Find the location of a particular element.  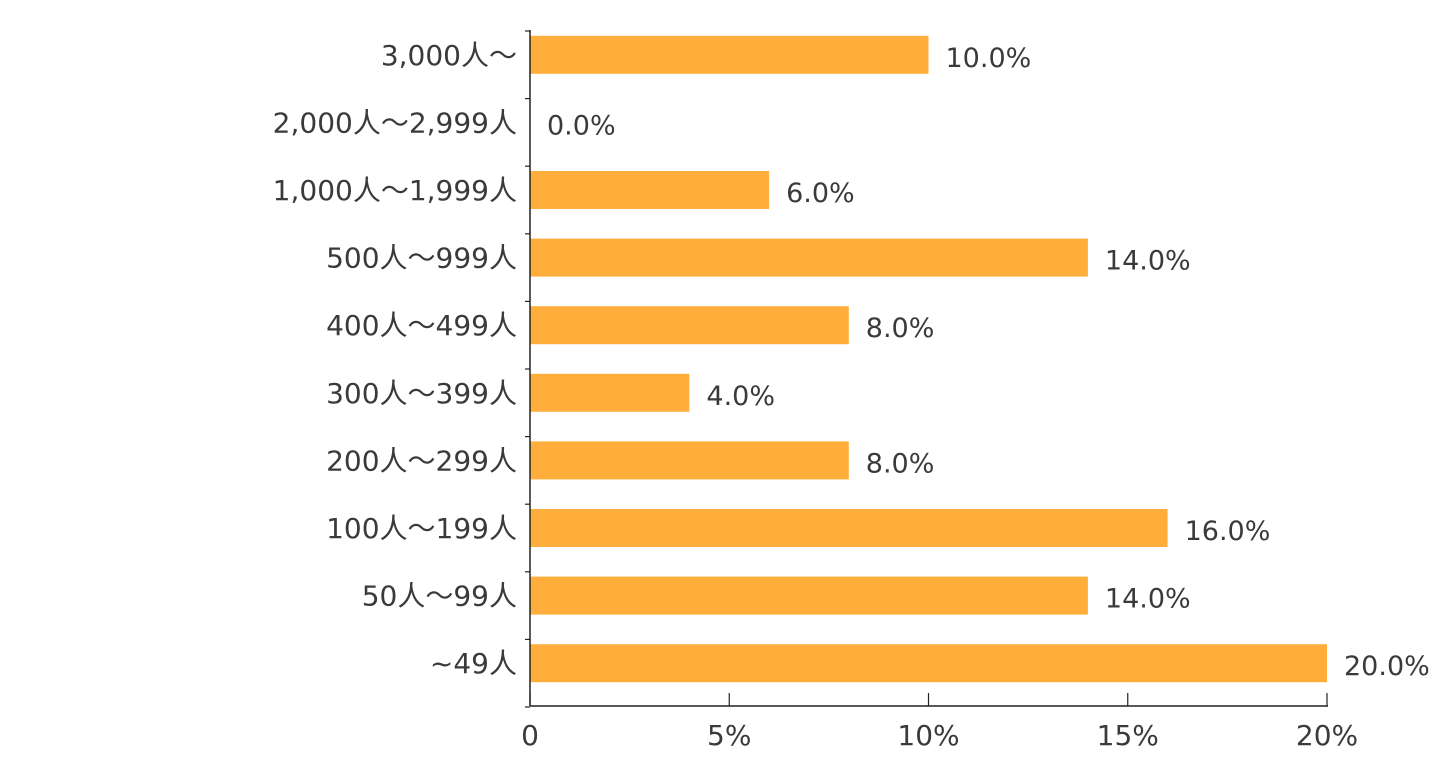

category-label: 400人～499人 is located at coordinates (421, 325).